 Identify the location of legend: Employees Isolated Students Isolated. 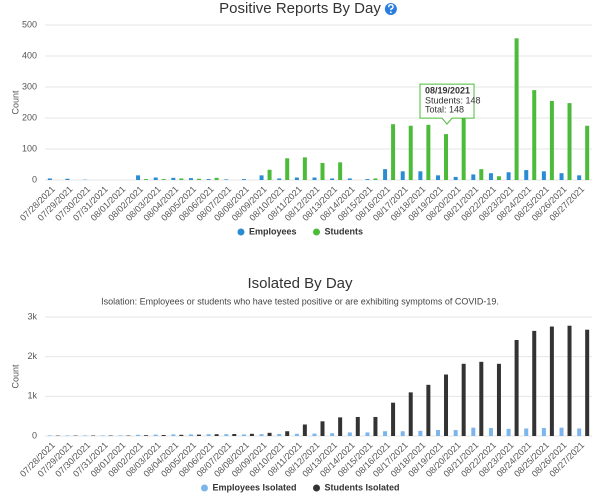
(300, 487).